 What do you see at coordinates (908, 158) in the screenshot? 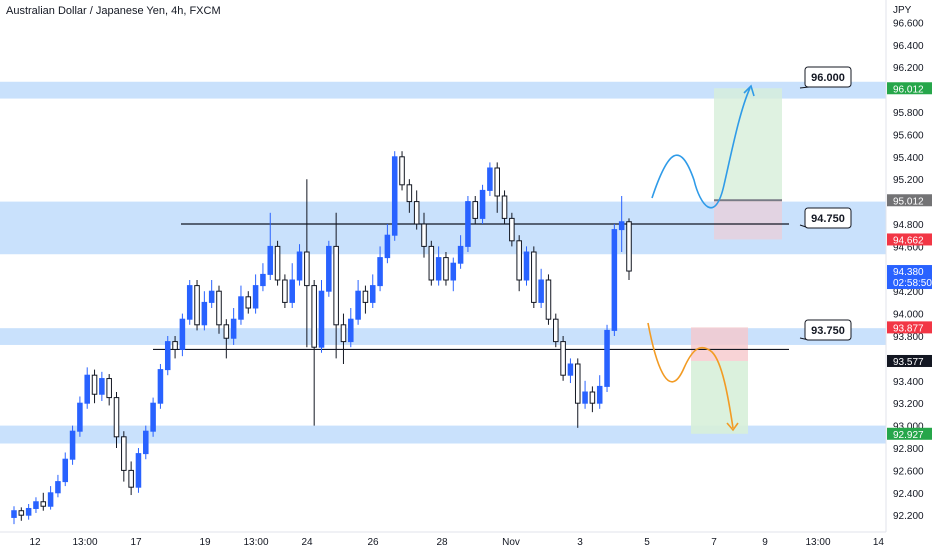
I see `y-tick-label: 95.400` at bounding box center [908, 158].